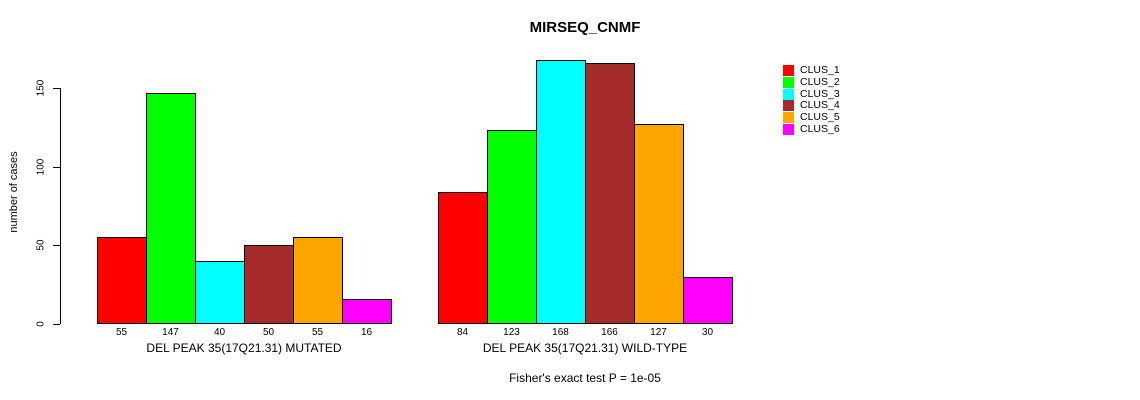 The width and height of the screenshot is (1140, 400). I want to click on bar-value-label: 50, so click(268, 332).